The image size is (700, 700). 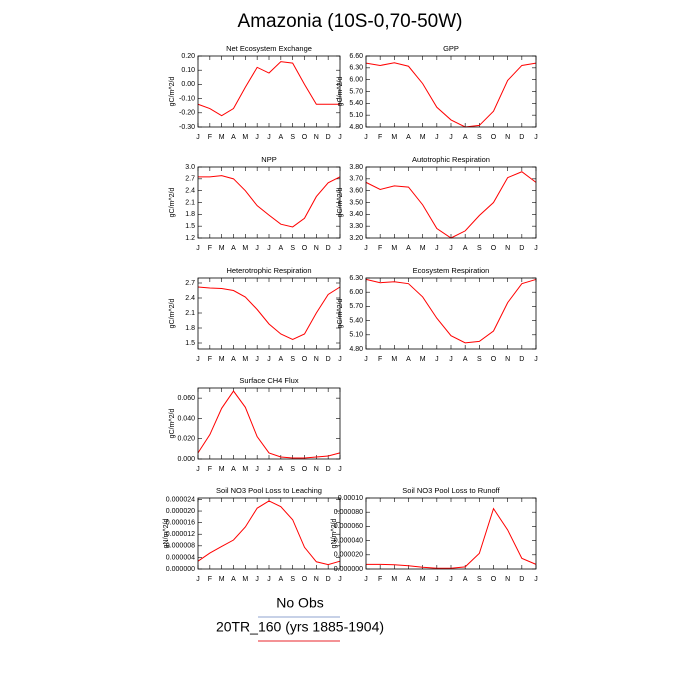 I want to click on y-axis-label: gN/m^2/d, so click(x=166, y=534).